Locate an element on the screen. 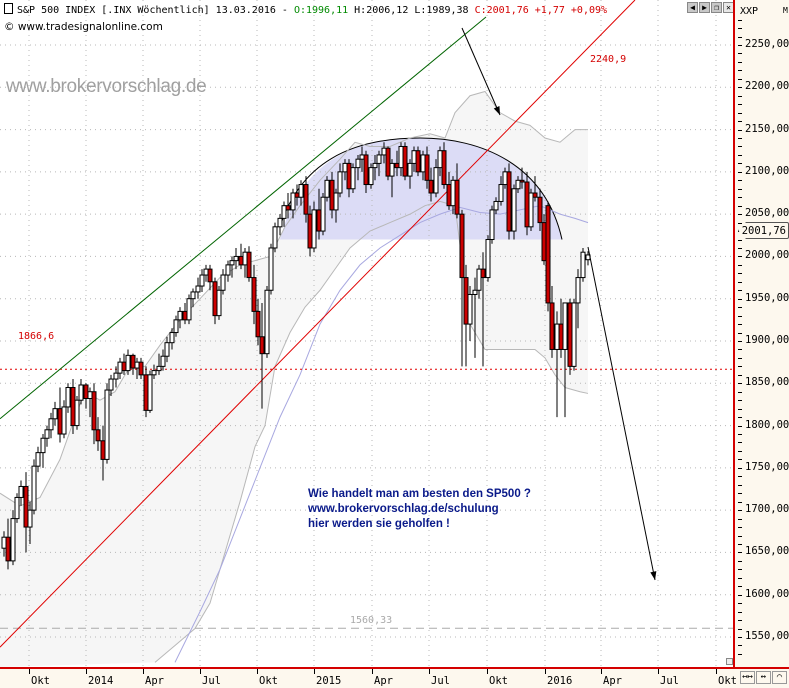 This screenshot has width=789, height=688. close-icon: ✕ is located at coordinates (728, 7).